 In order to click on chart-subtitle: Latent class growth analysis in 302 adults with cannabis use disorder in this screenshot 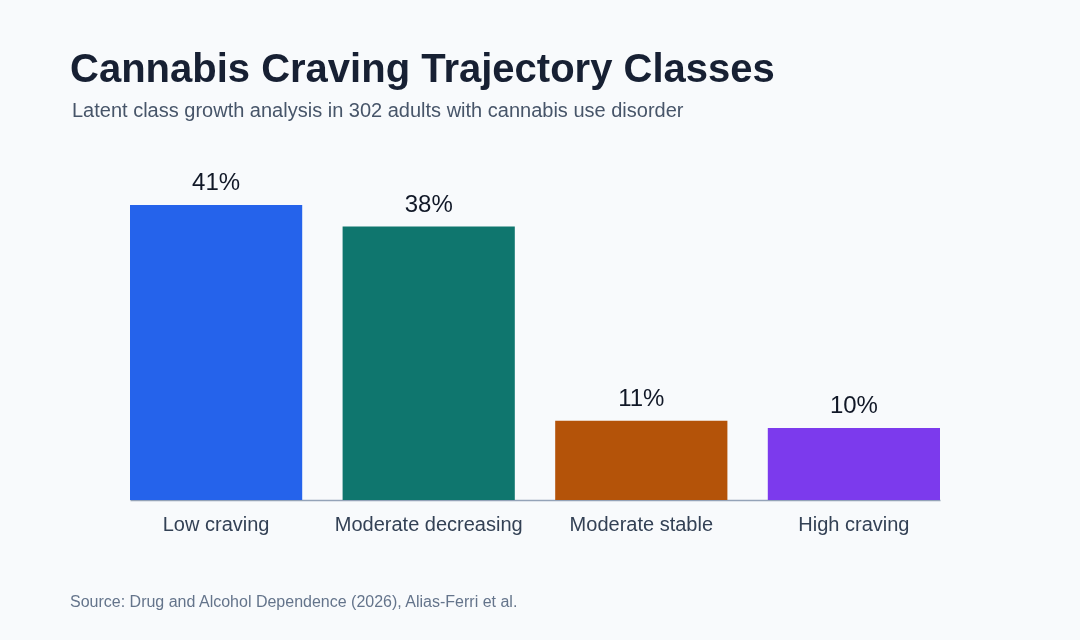, I will do `click(378, 110)`.